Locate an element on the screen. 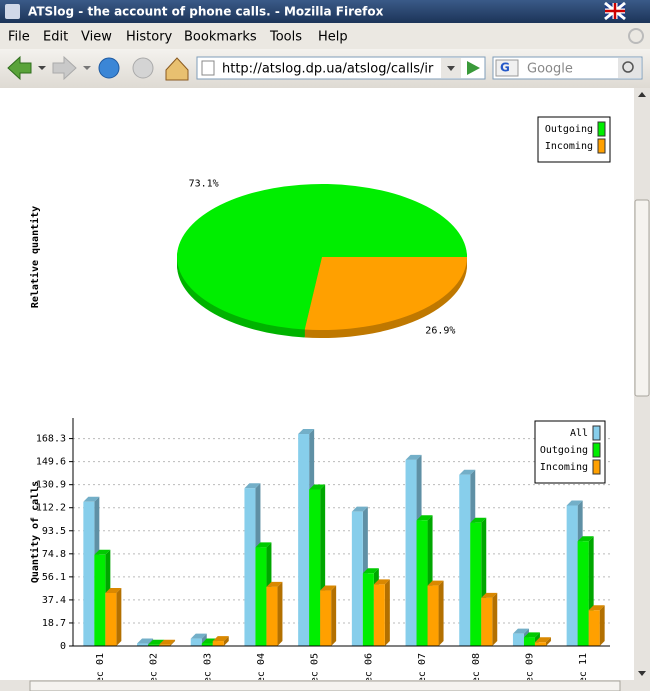 The width and height of the screenshot is (650, 695). x-tick-label: Dec 01 is located at coordinates (100, 671).